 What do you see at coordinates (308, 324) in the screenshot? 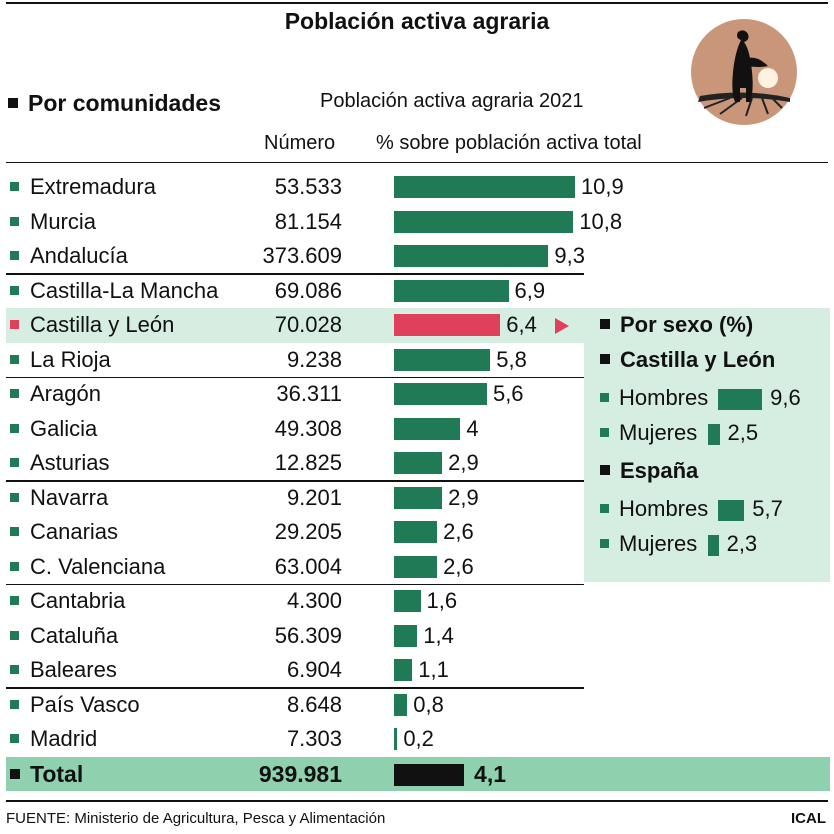
I see `number-value: 70.028` at bounding box center [308, 324].